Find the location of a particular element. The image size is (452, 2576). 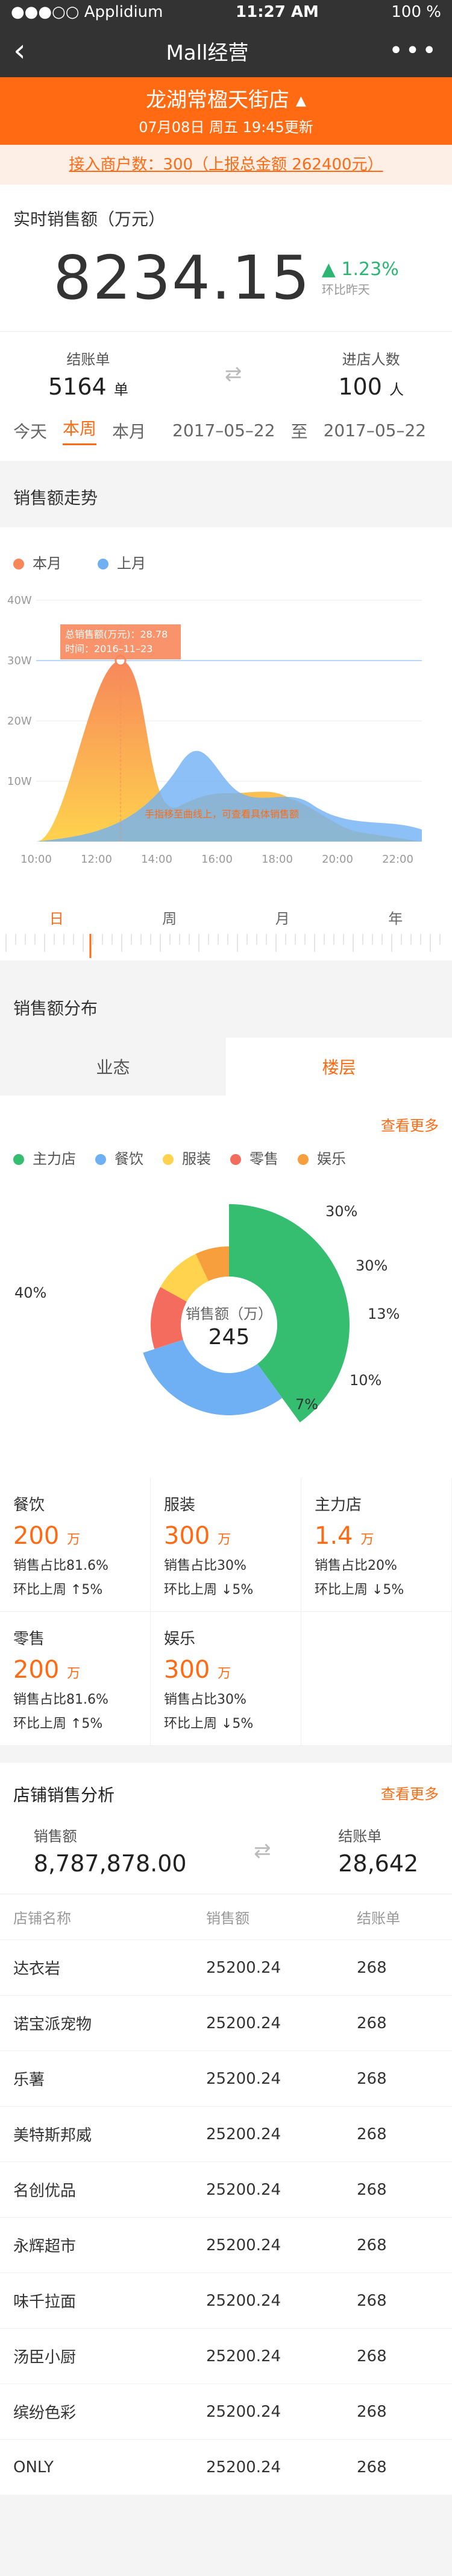

range-to: 至 is located at coordinates (299, 431).